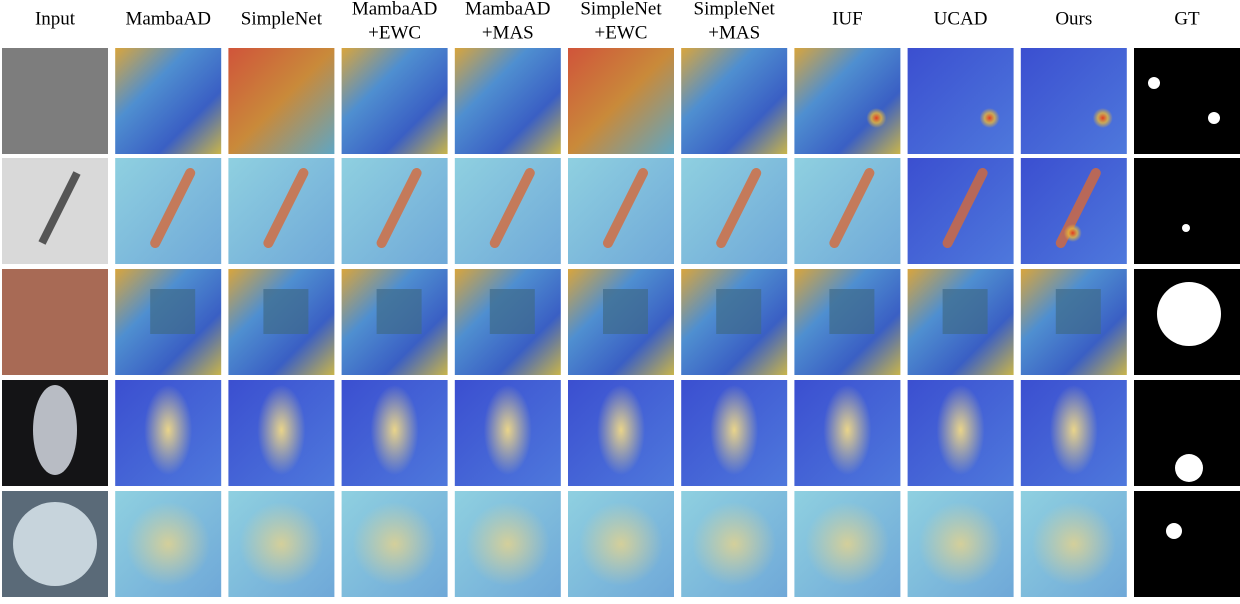 The width and height of the screenshot is (1240, 604). Describe the element at coordinates (1187, 18) in the screenshot. I see `column-header: GT` at that location.